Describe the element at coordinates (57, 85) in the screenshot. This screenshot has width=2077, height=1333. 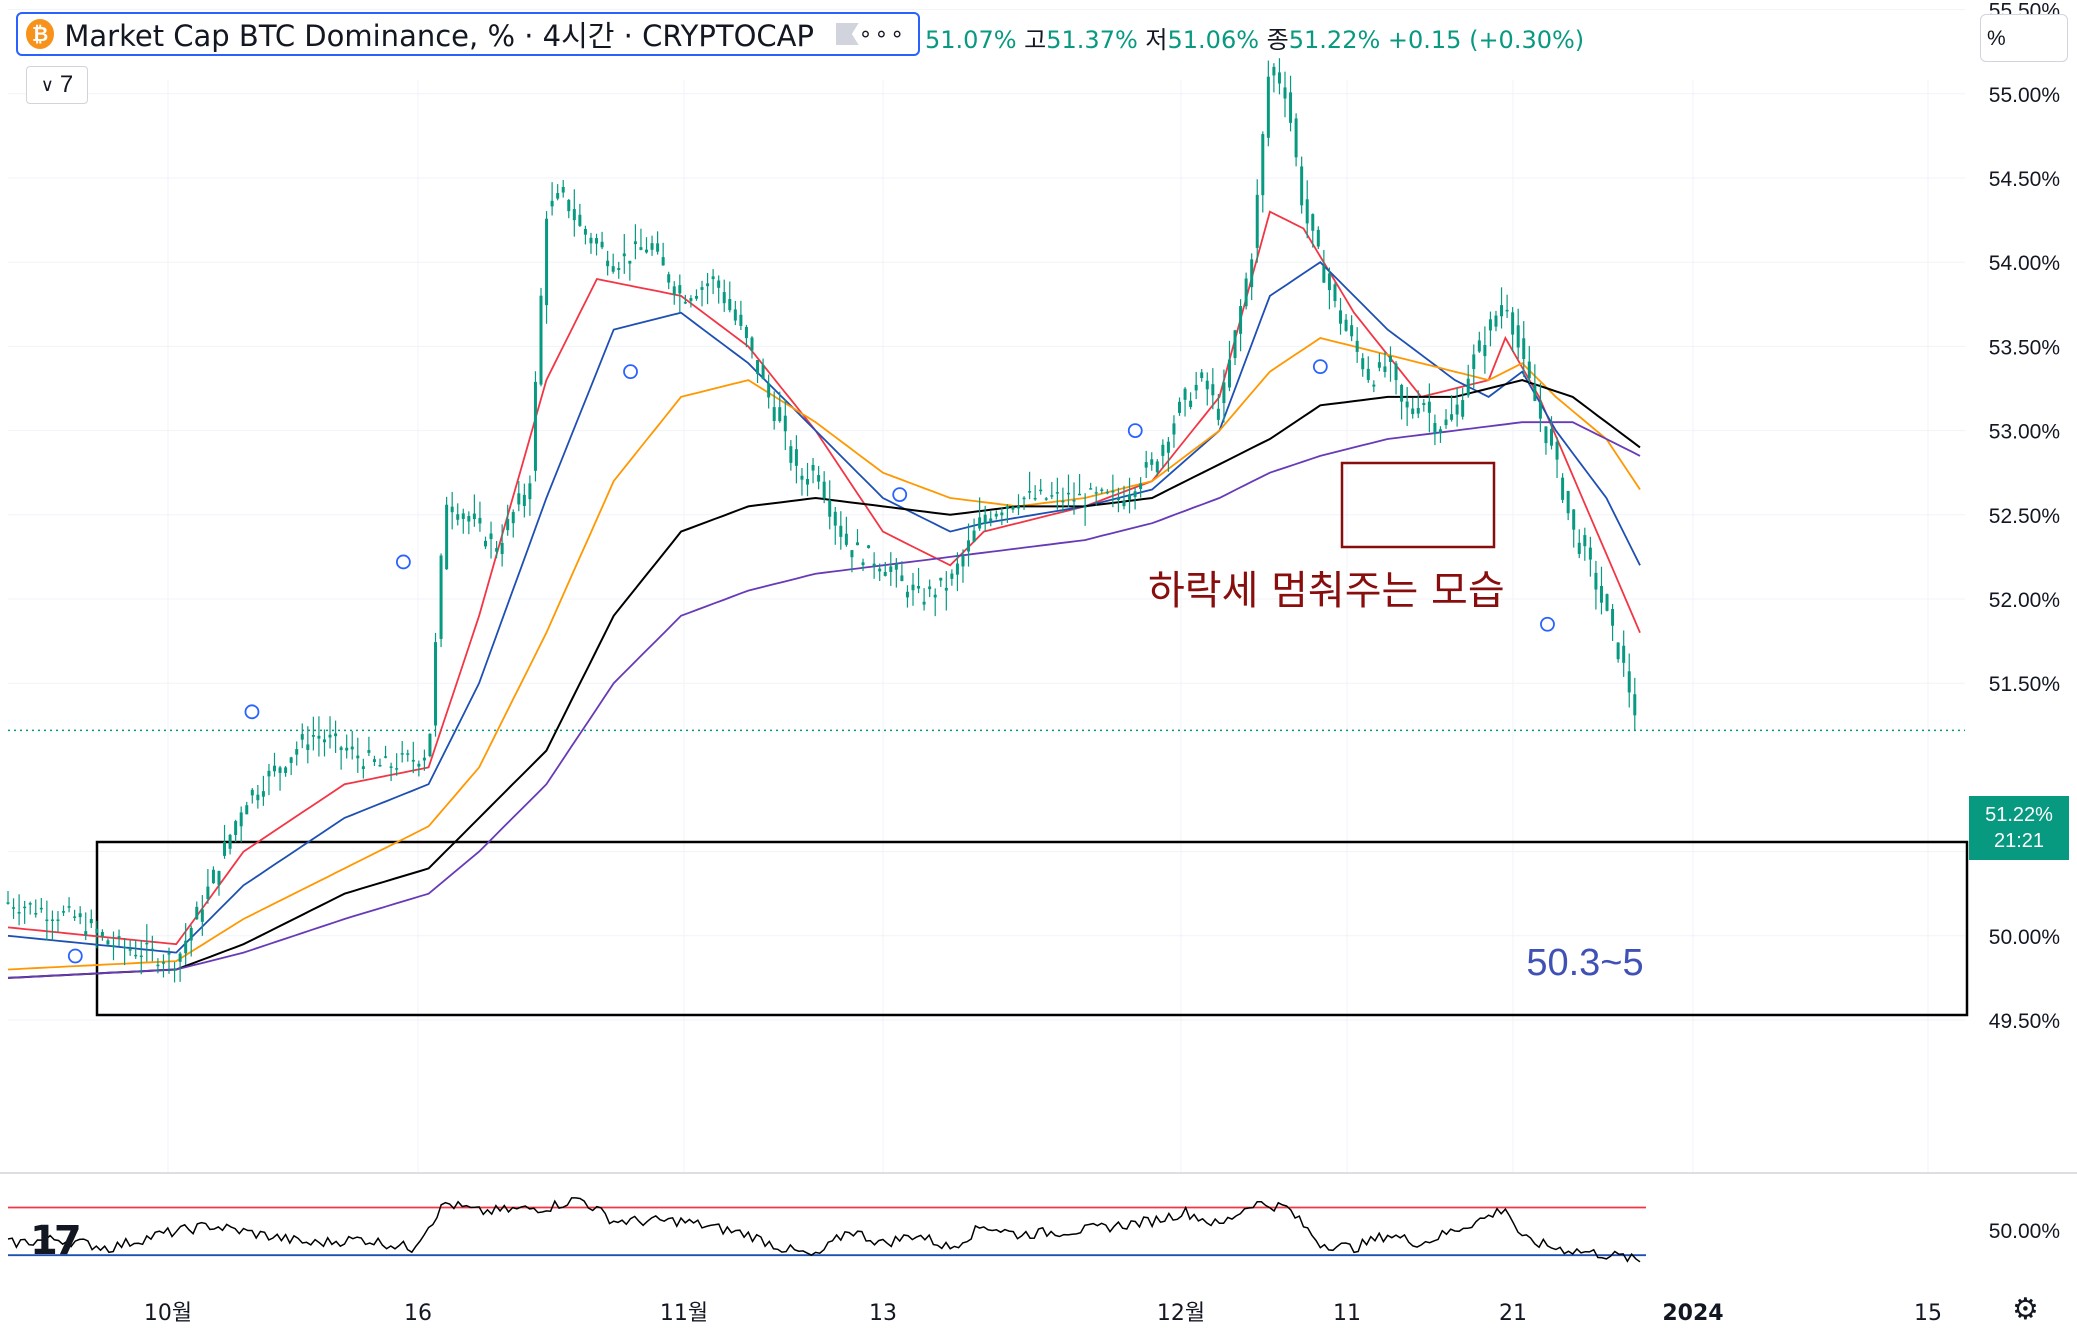
I see `indicators-toggle-button: ∨ 7` at that location.